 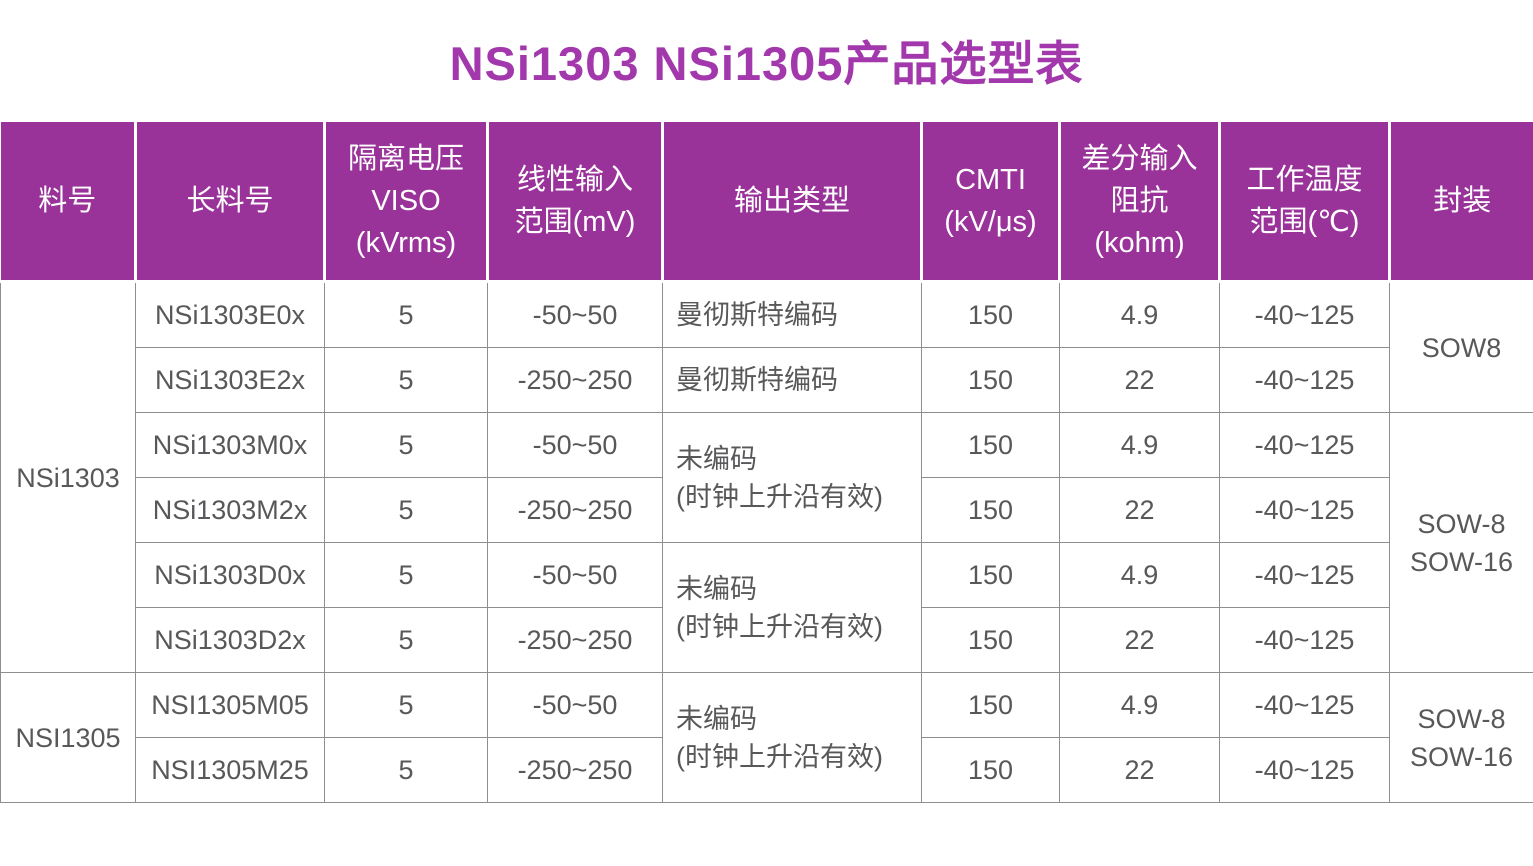 What do you see at coordinates (68, 477) in the screenshot?
I see `group-cell-nsi1303: NSi1303` at bounding box center [68, 477].